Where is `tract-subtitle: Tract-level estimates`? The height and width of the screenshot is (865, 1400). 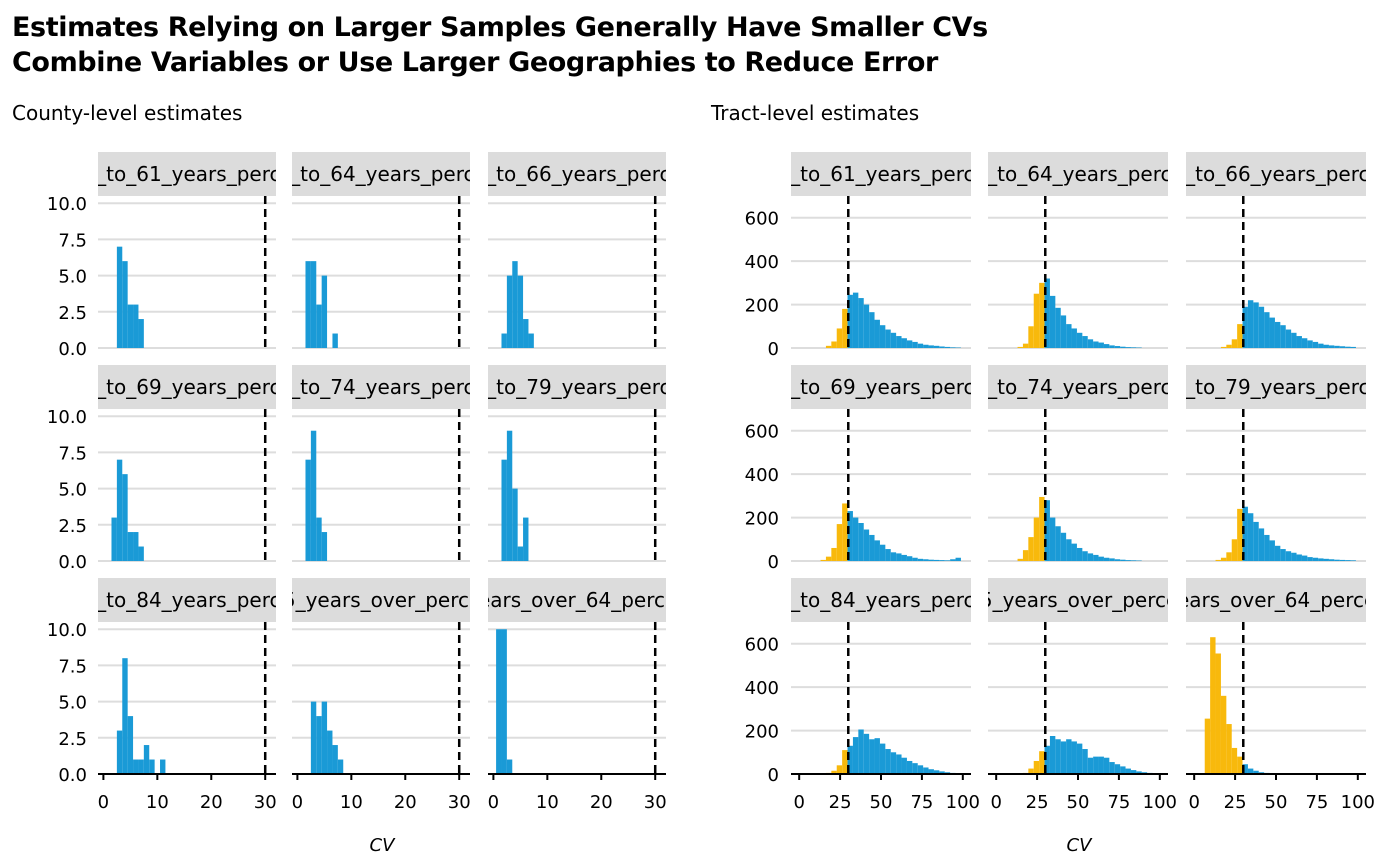
tract-subtitle: Tract-level estimates is located at coordinates (815, 113).